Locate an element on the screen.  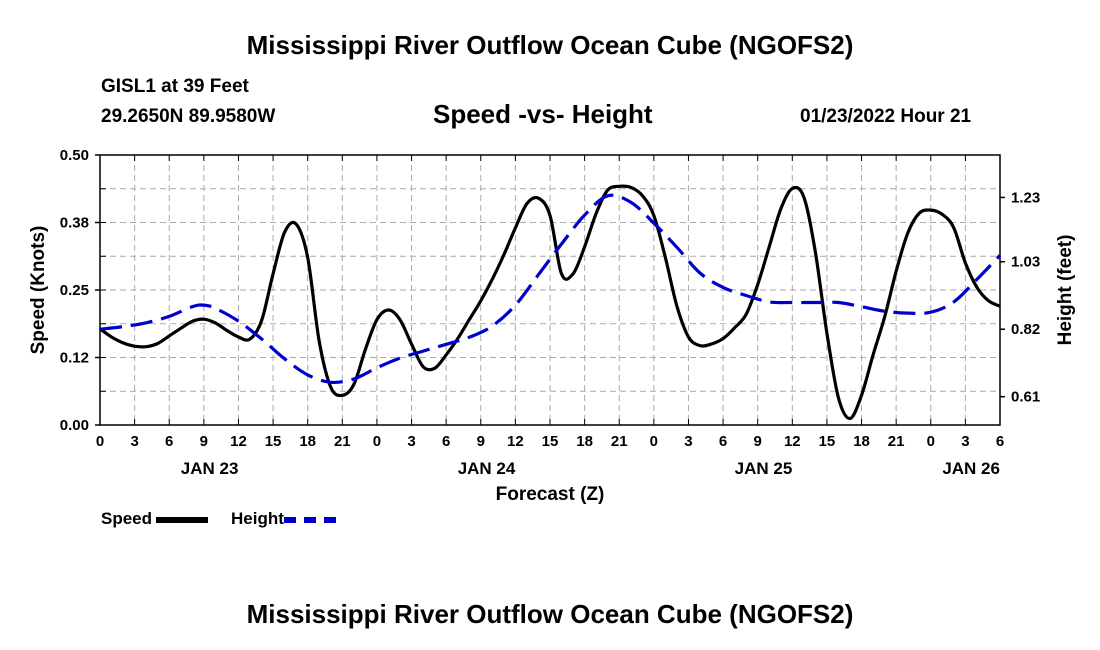
legend-height-label: Height is located at coordinates (257, 518).